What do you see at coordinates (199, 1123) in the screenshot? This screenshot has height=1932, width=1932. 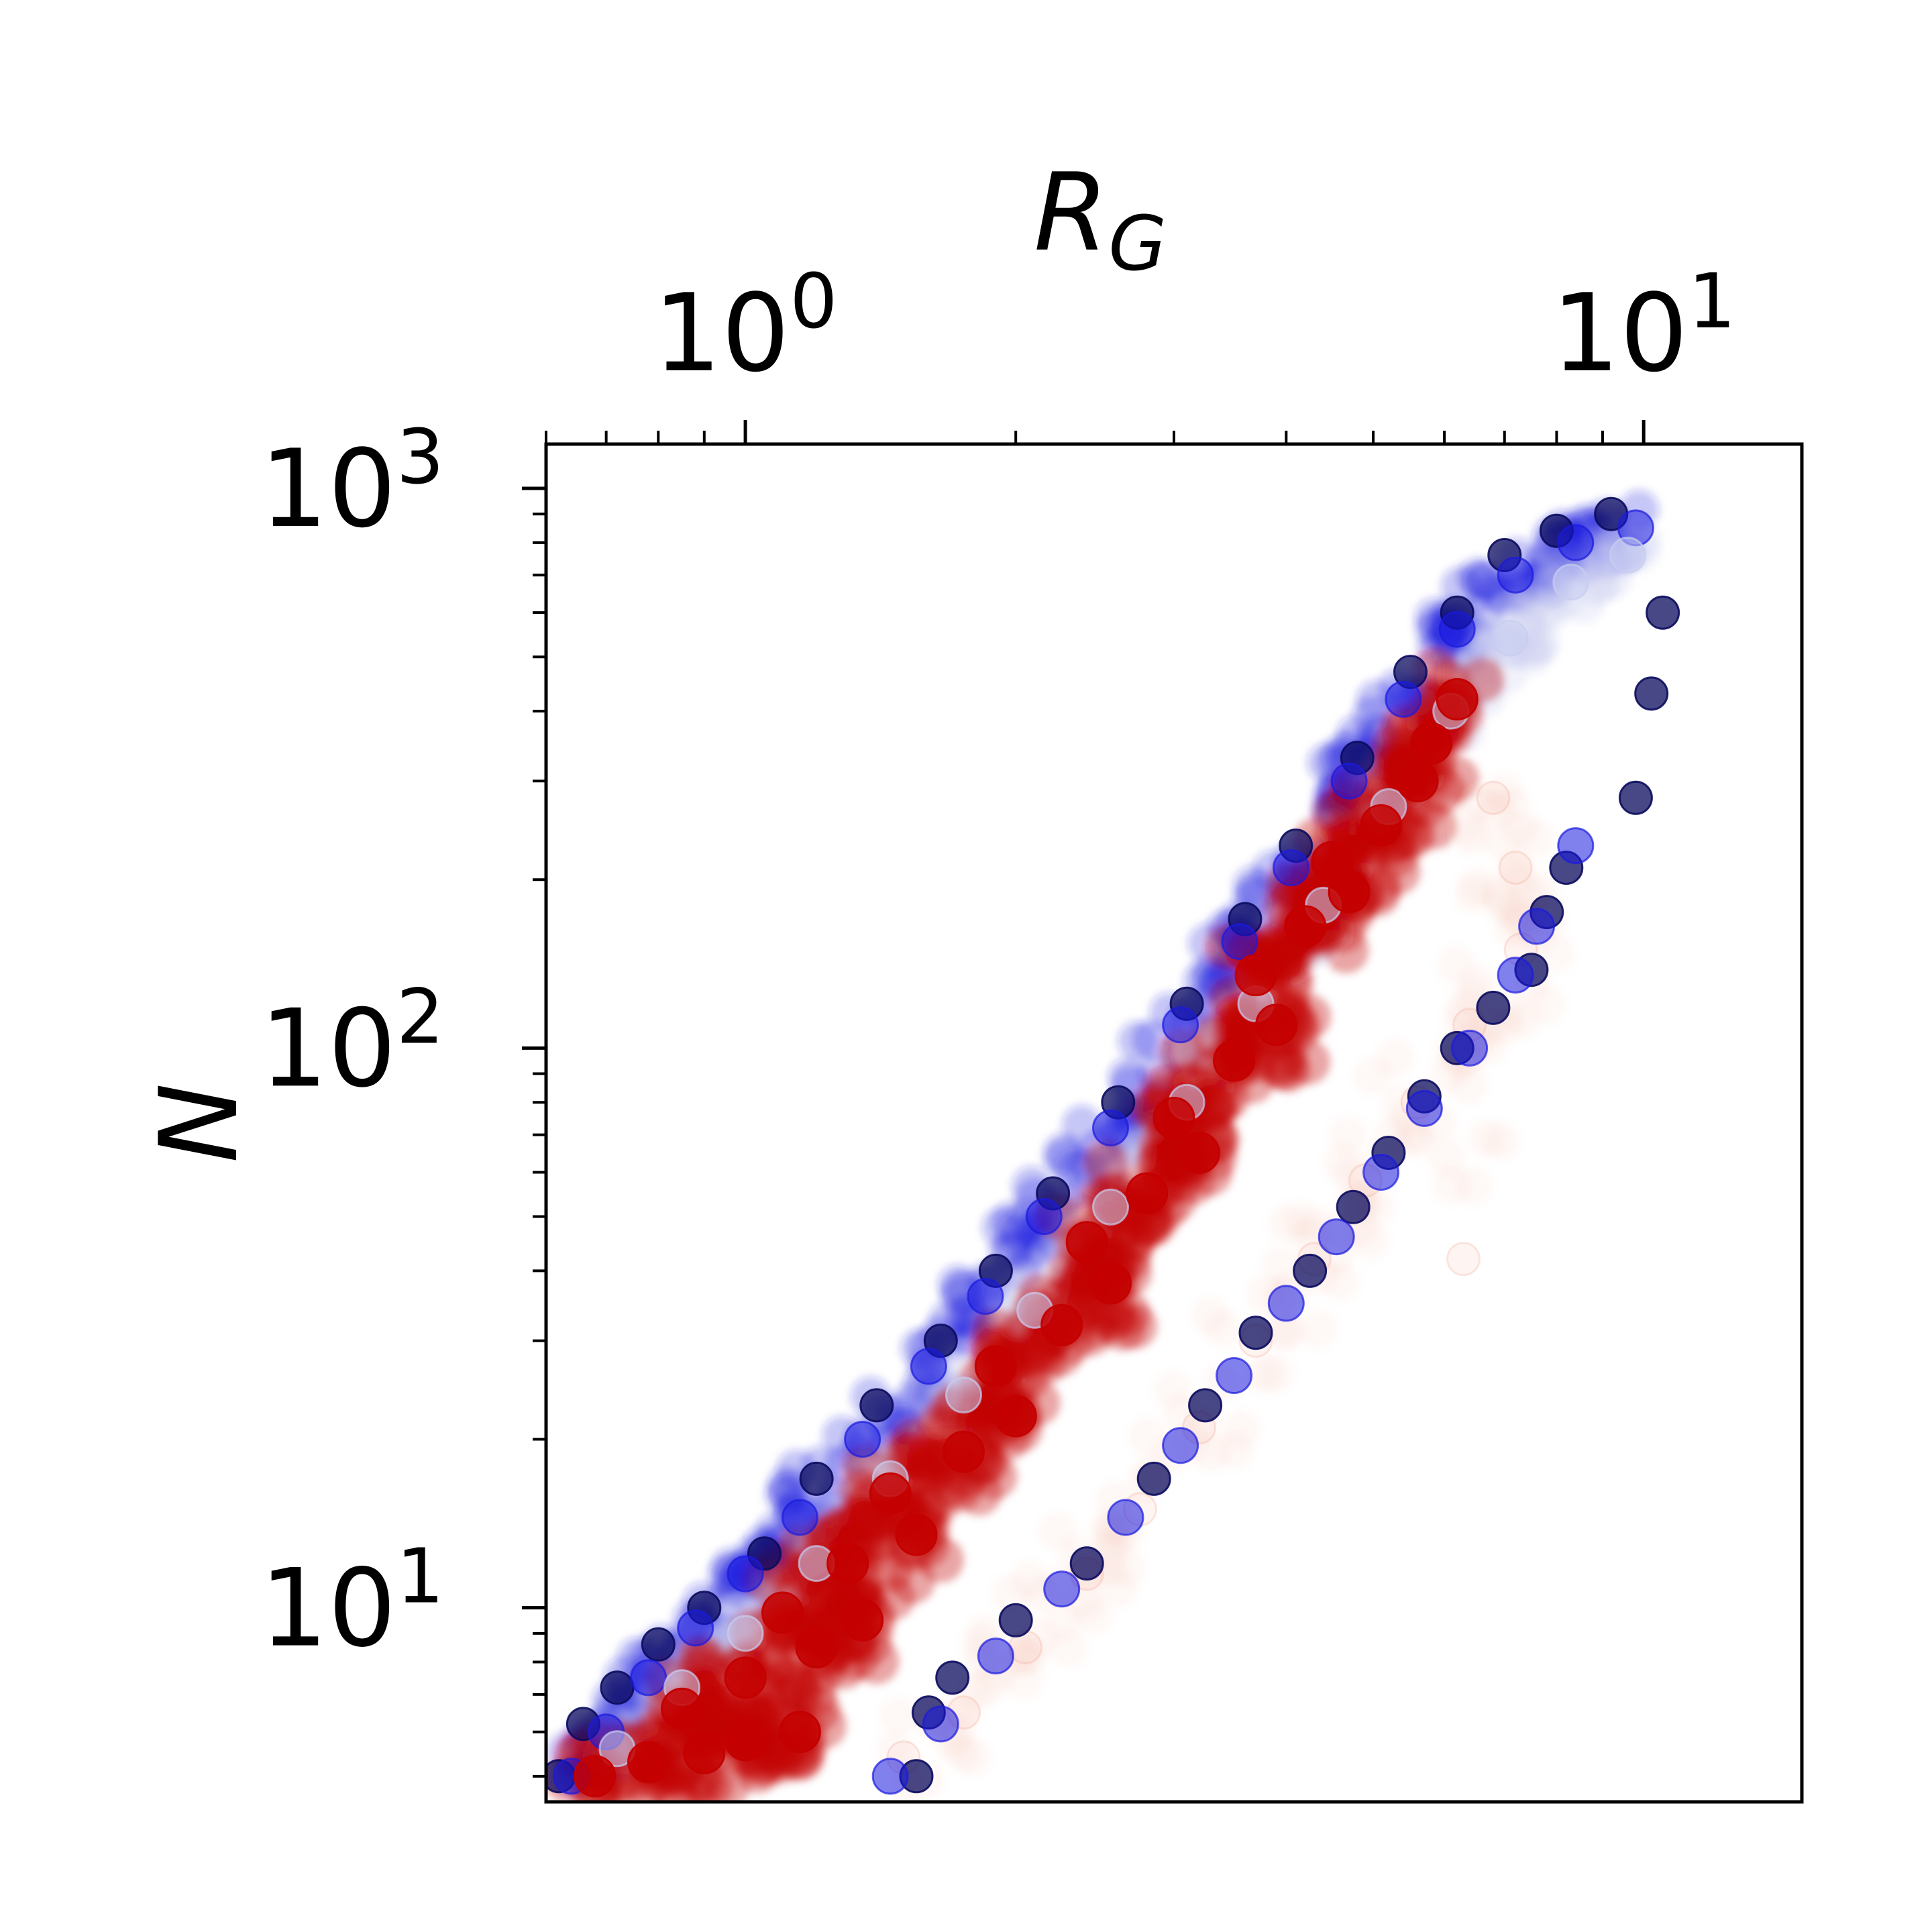 I see `y-axis-title: N` at bounding box center [199, 1123].